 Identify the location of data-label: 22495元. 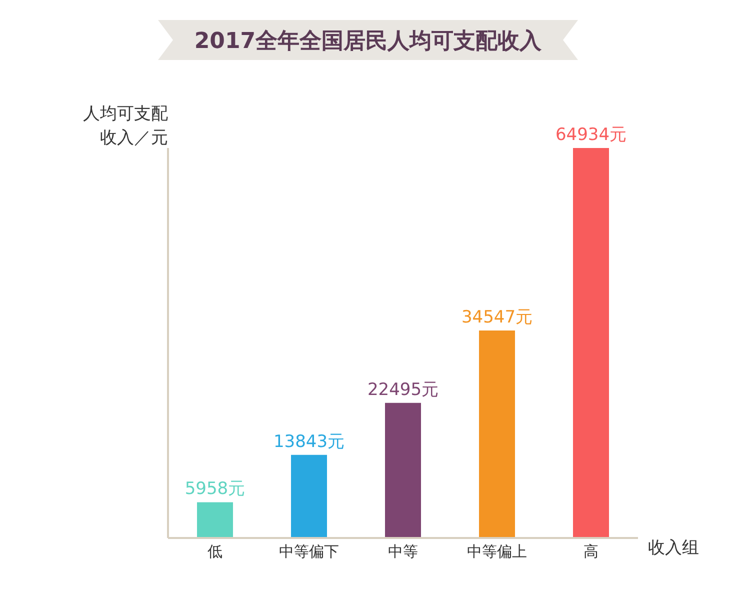
(403, 390).